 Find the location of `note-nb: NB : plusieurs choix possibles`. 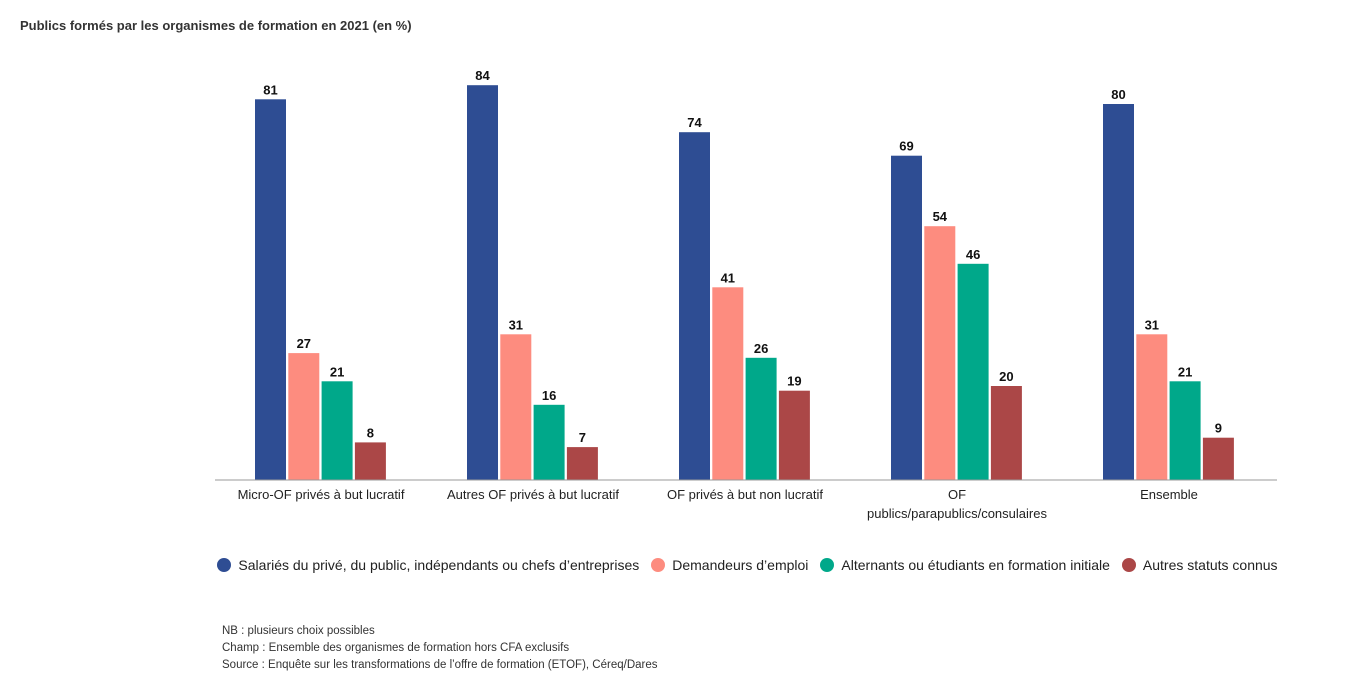

note-nb: NB : plusieurs choix possibles is located at coordinates (298, 631).